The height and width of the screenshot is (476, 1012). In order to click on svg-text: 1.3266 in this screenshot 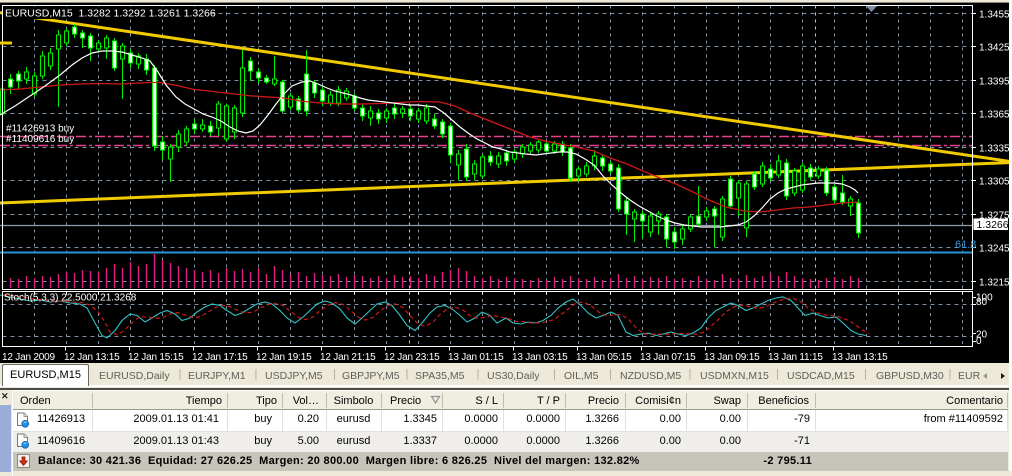, I will do `click(993, 225)`.